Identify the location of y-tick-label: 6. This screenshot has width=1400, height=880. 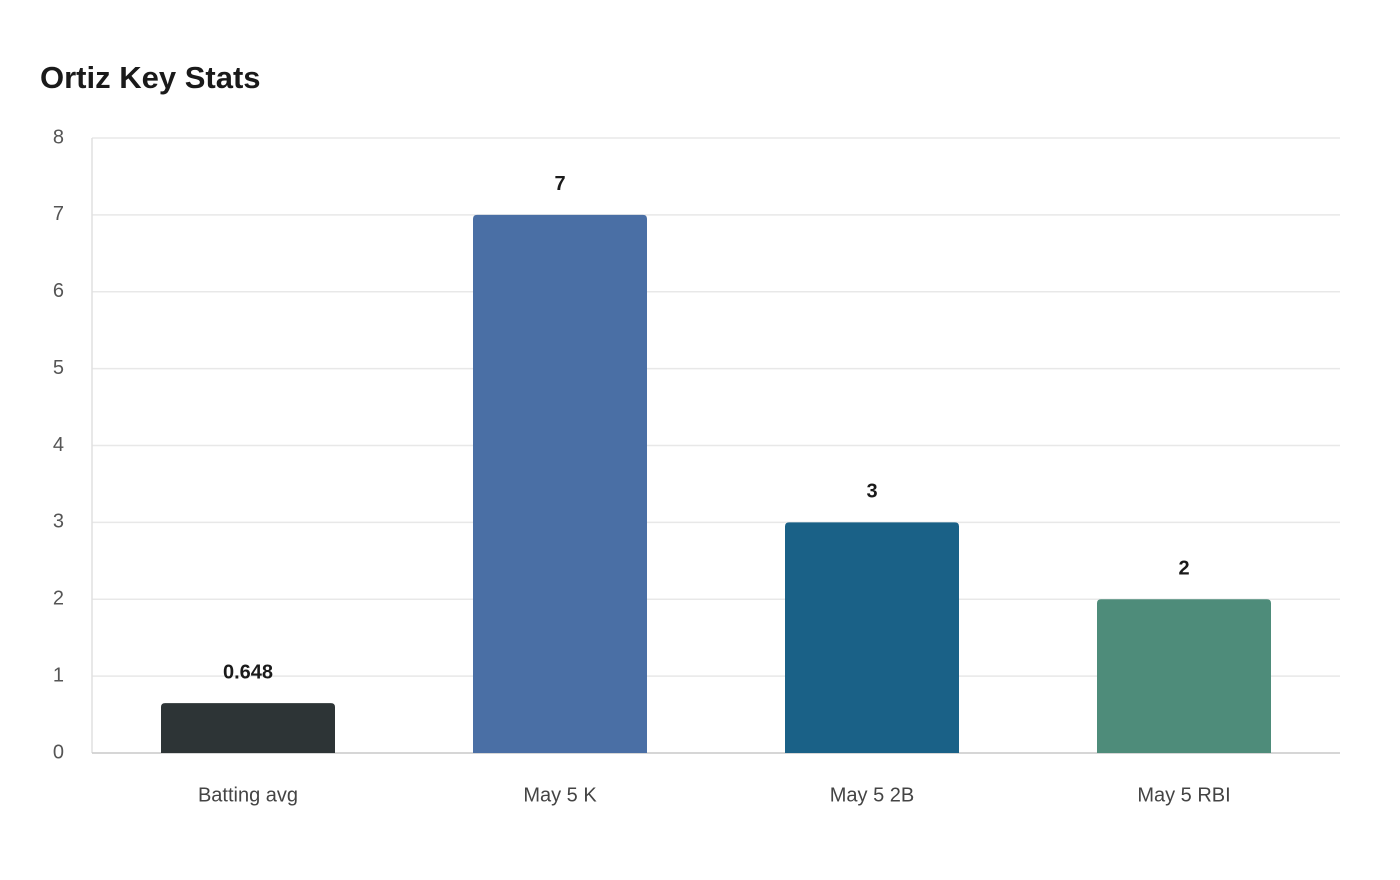
(58, 291).